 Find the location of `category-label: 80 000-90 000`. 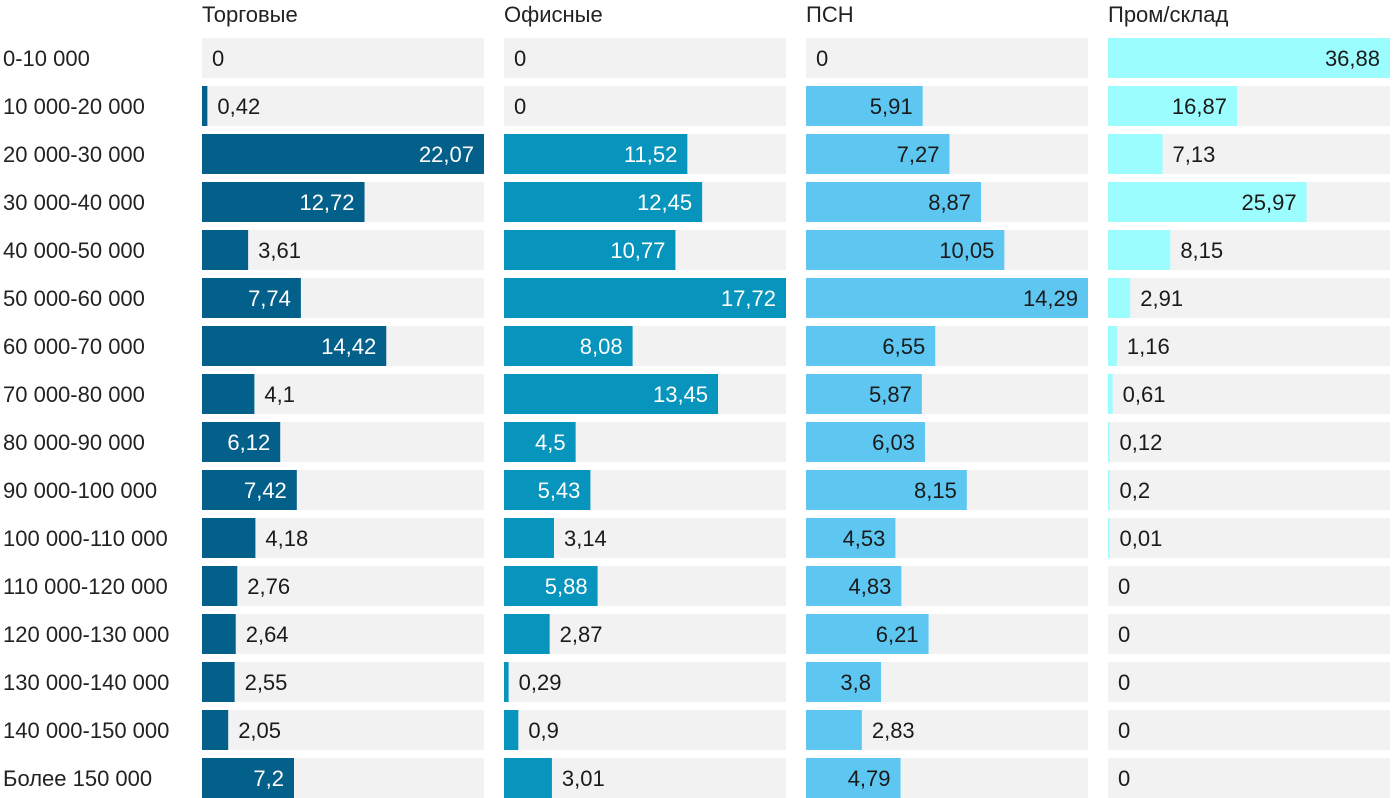

category-label: 80 000-90 000 is located at coordinates (74, 442).